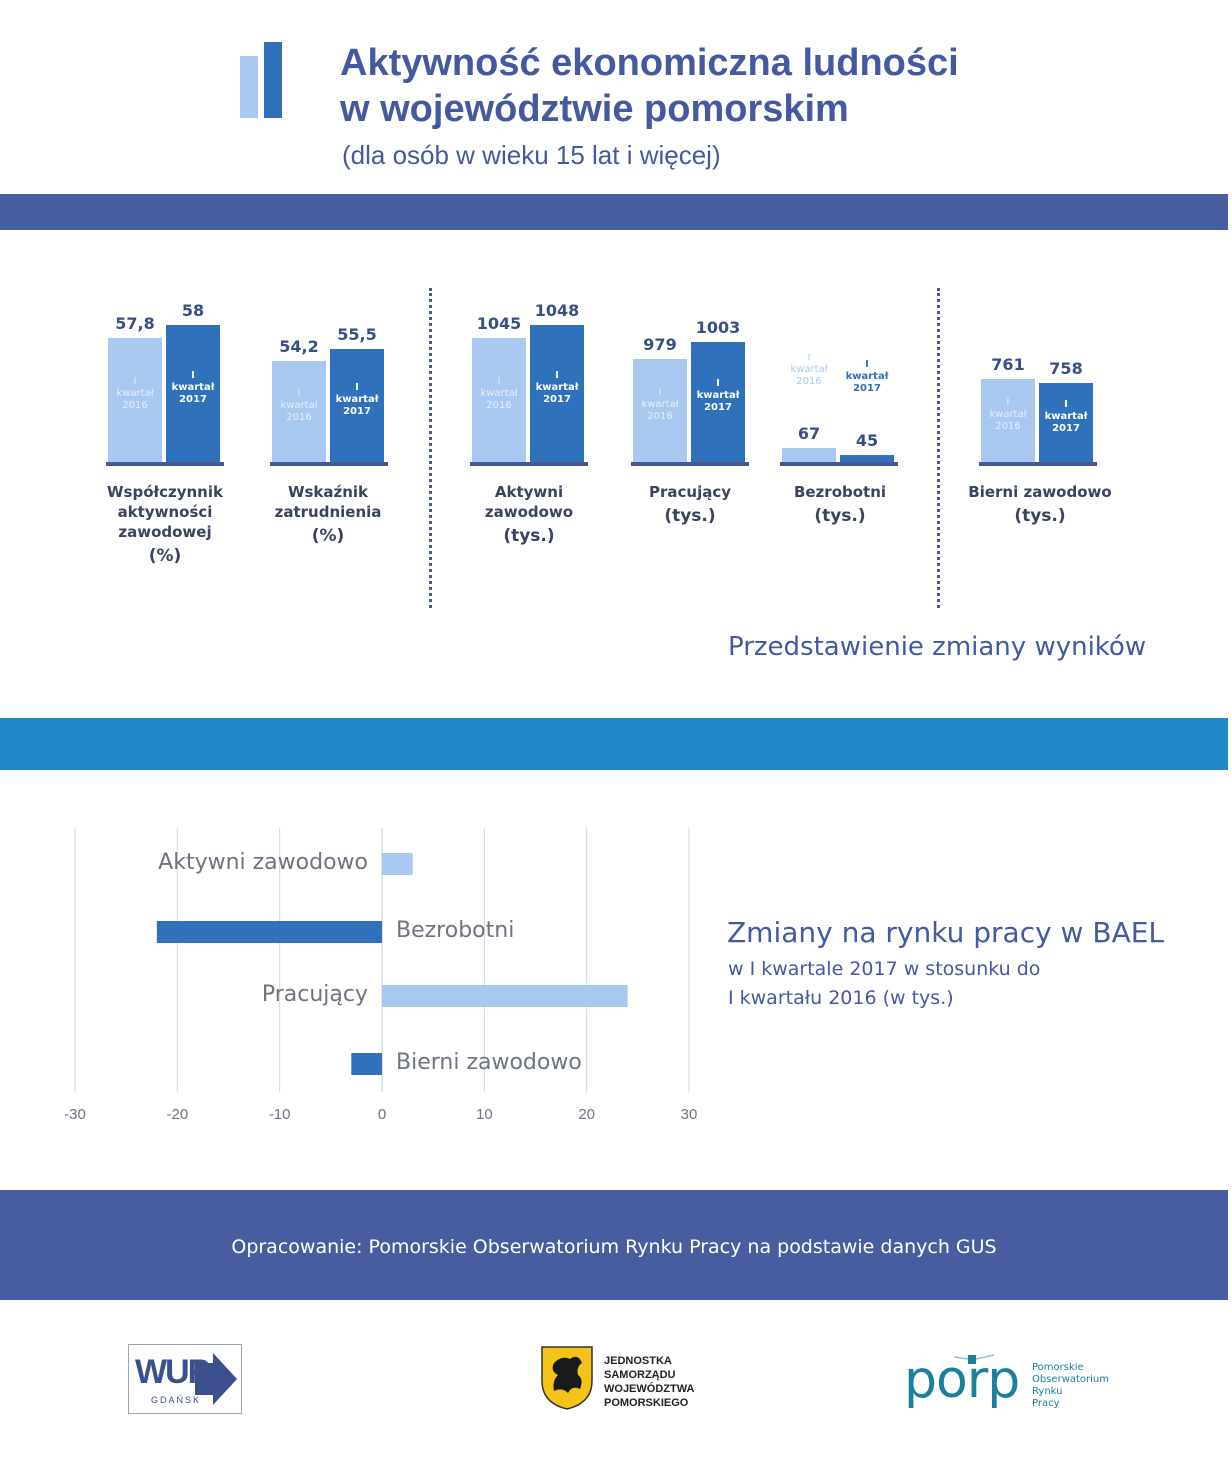  What do you see at coordinates (1071, 1379) in the screenshot?
I see `porp-line: Obserwatorium` at bounding box center [1071, 1379].